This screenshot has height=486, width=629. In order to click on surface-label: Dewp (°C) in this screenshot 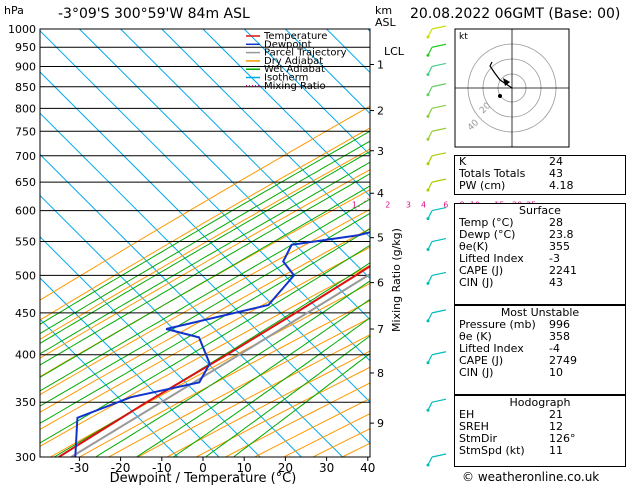, I will do `click(487, 234)`.